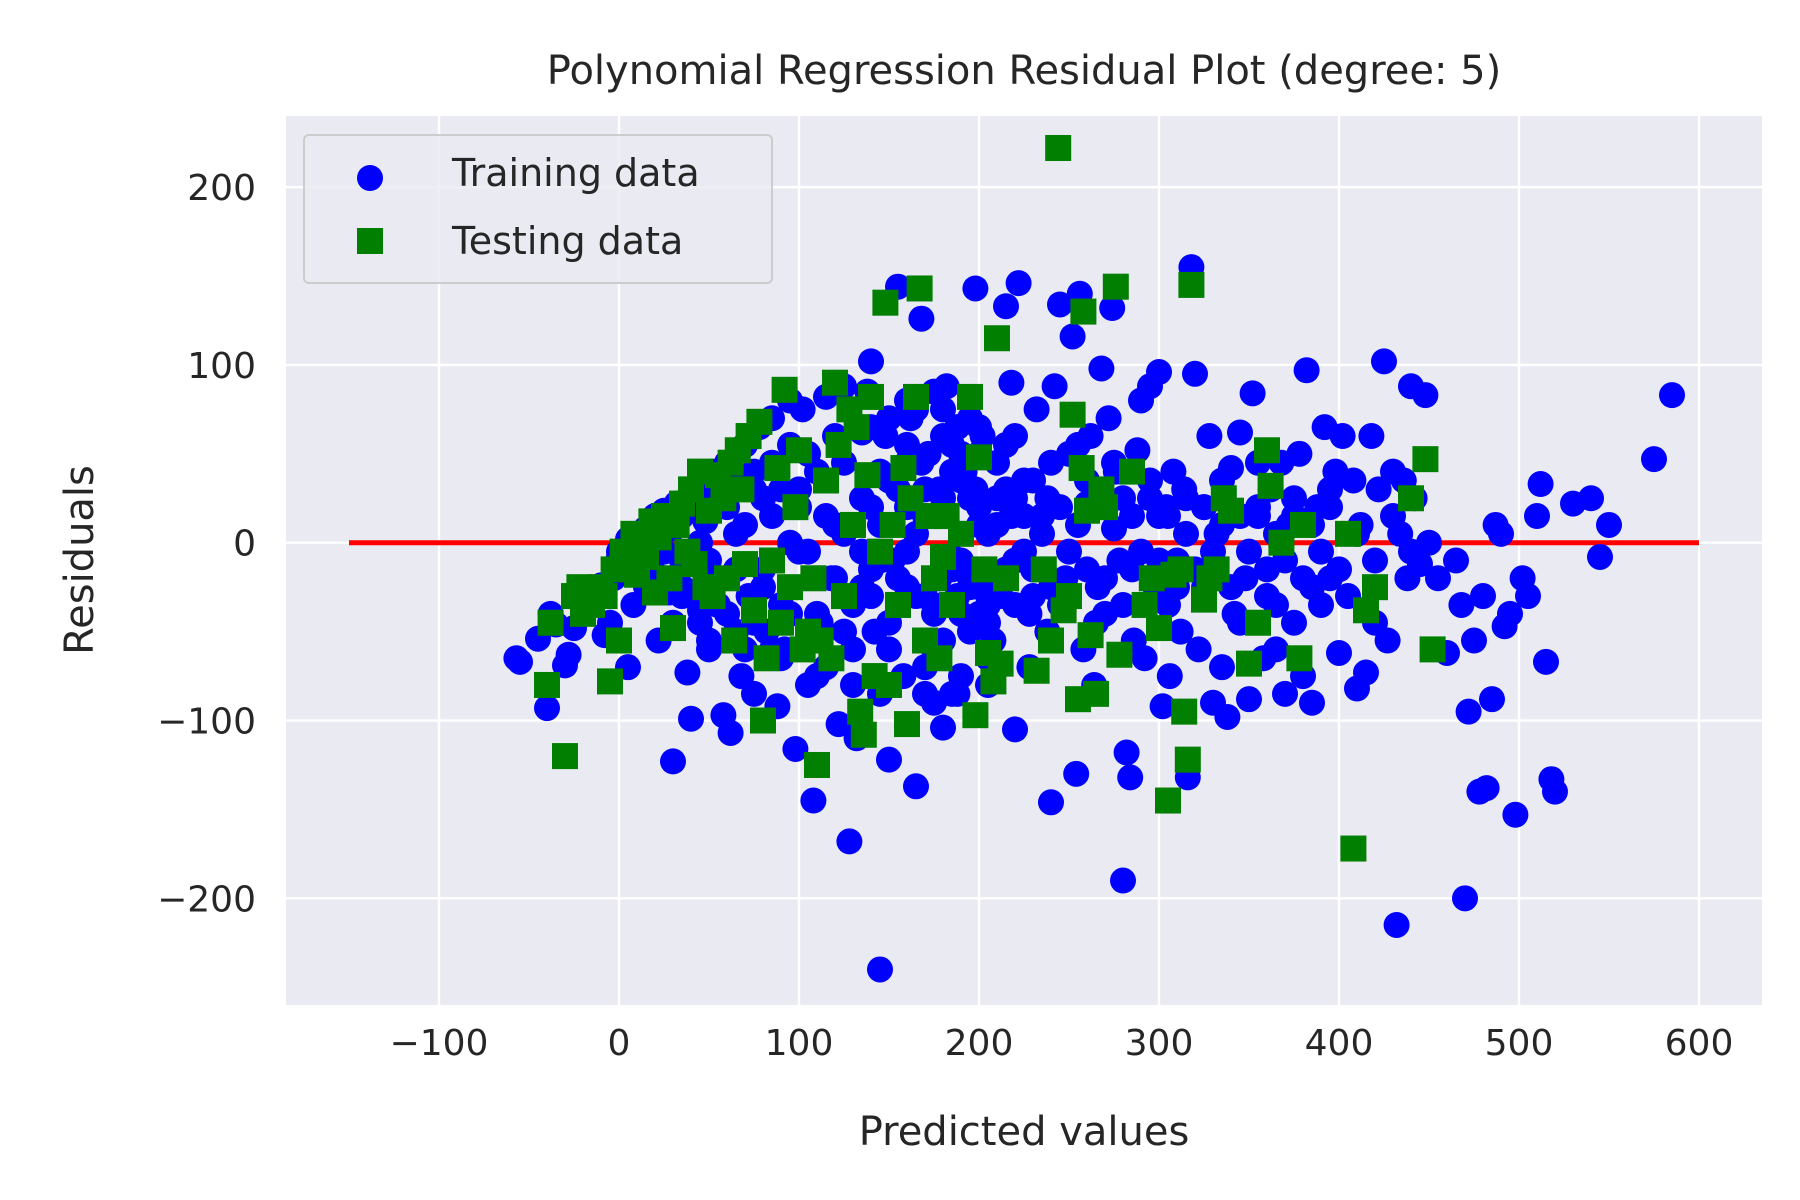 This screenshot has height=1200, width=1800. What do you see at coordinates (244, 544) in the screenshot?
I see `y-tick-label: 0` at bounding box center [244, 544].